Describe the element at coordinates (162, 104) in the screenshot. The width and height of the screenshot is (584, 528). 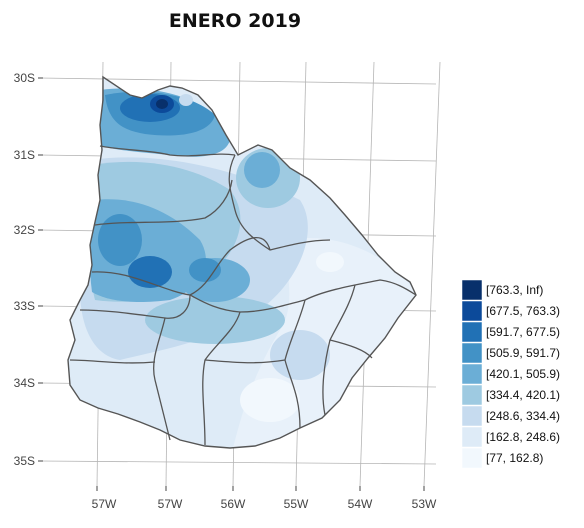
I see `field-zone-north-max` at that location.